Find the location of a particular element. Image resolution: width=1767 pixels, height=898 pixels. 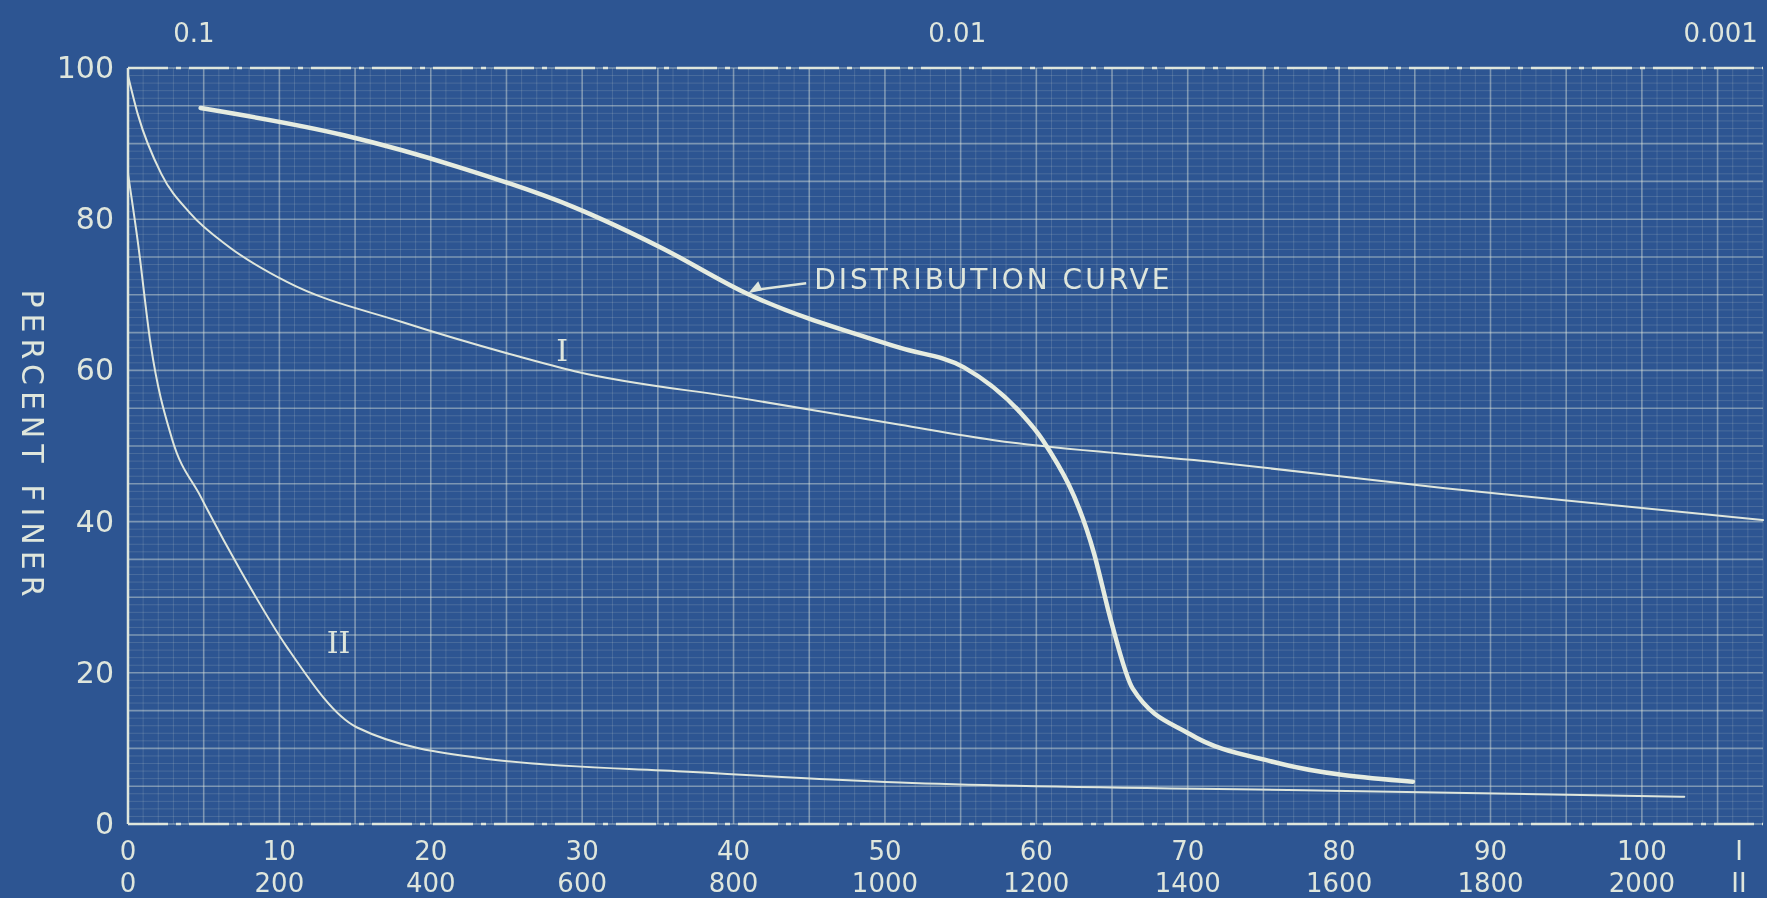

x-tick-label: 60 is located at coordinates (1036, 851).